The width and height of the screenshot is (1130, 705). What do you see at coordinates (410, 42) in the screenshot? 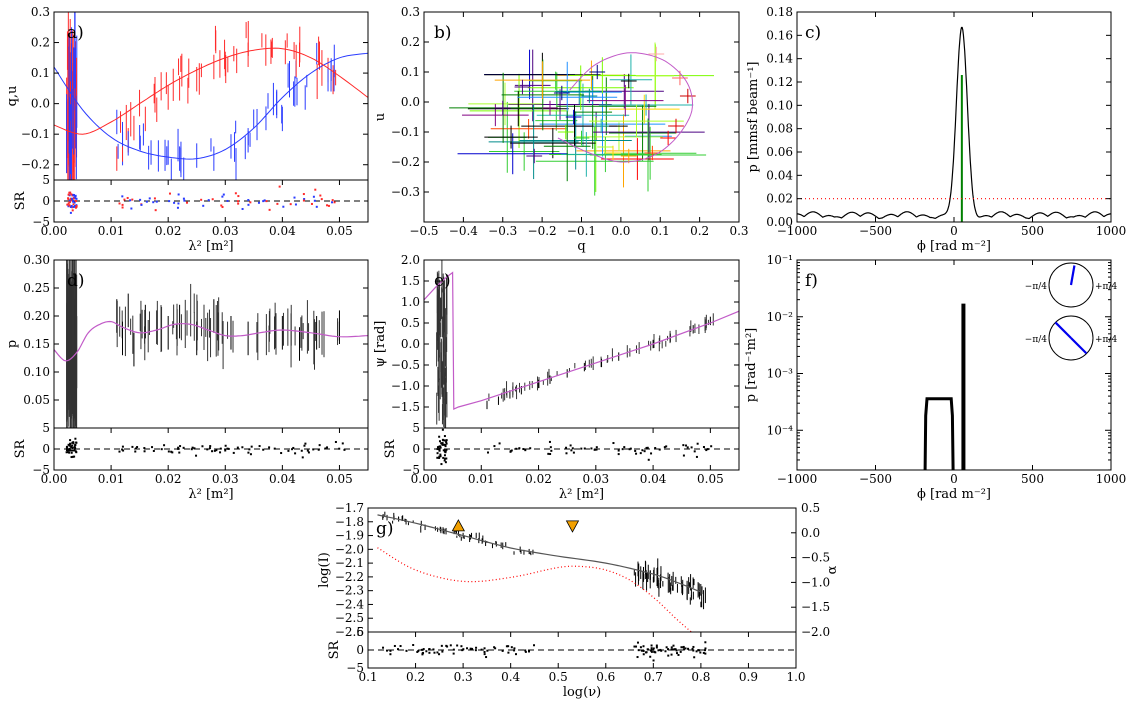
I see `y-tick-label: 0.2` at bounding box center [410, 42].